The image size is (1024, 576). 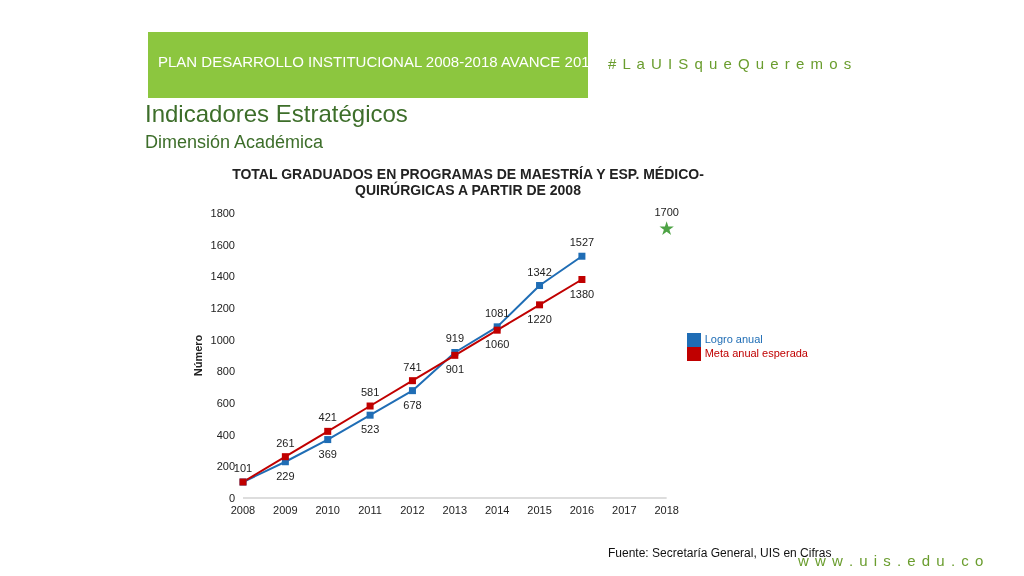 I want to click on x-tick-label: 2015, so click(x=539, y=509).